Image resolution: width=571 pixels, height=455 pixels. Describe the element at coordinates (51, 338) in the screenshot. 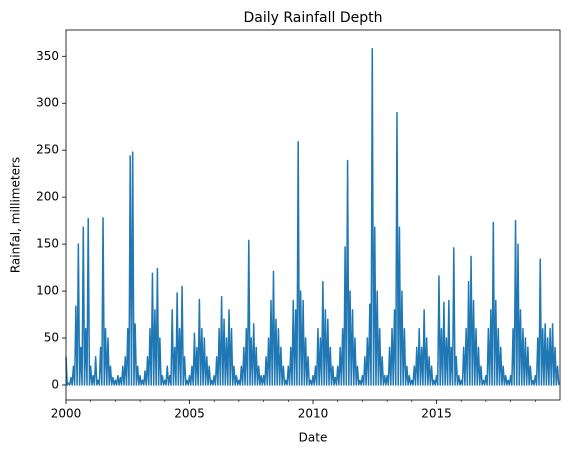

I see `y-tick-label: 50` at that location.